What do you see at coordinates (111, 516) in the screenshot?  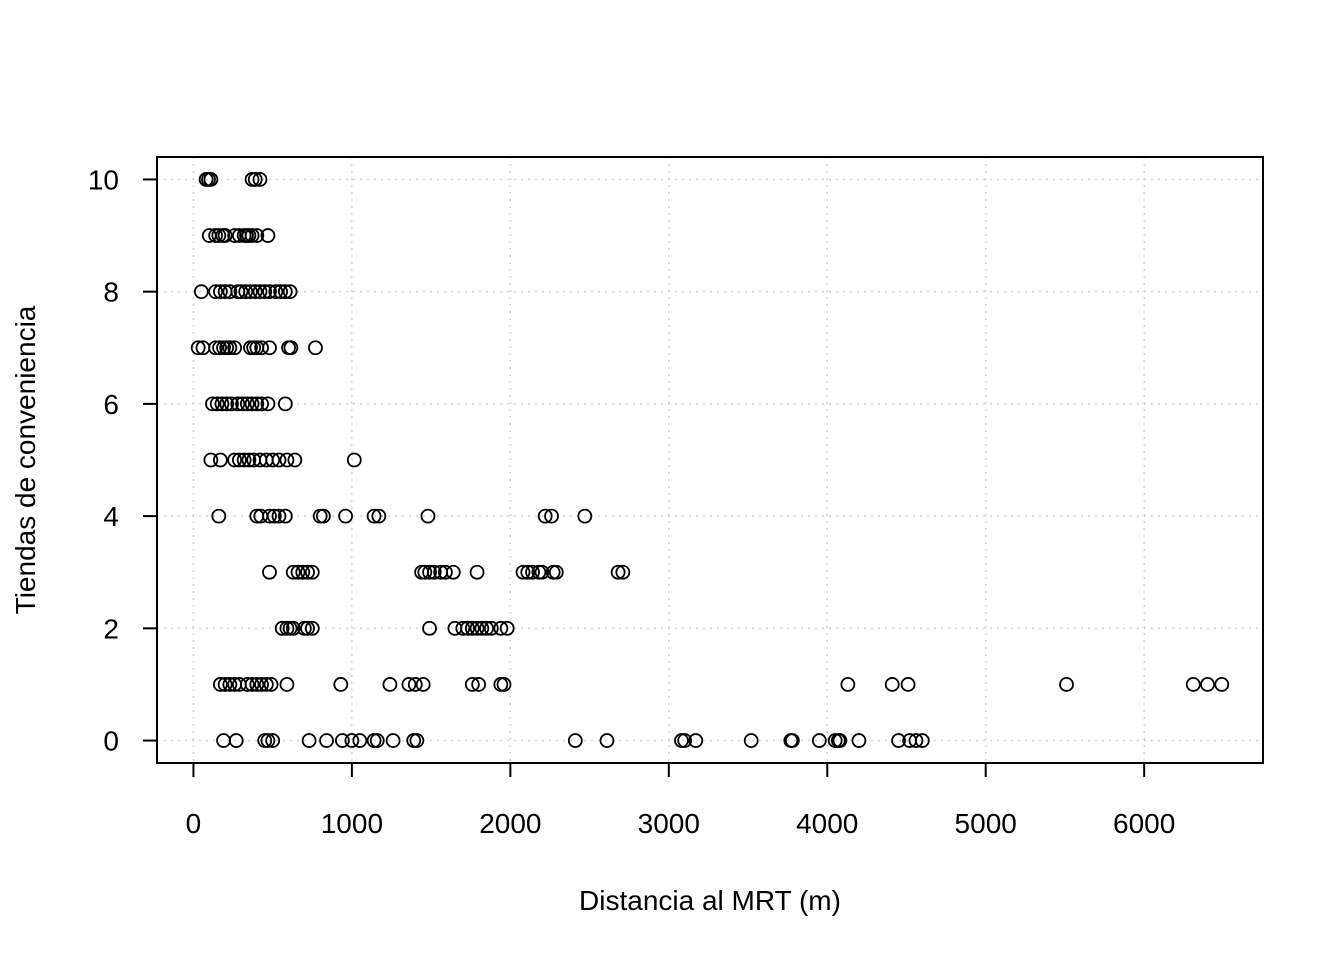 I see `y-tick-label-4: 4` at bounding box center [111, 516].